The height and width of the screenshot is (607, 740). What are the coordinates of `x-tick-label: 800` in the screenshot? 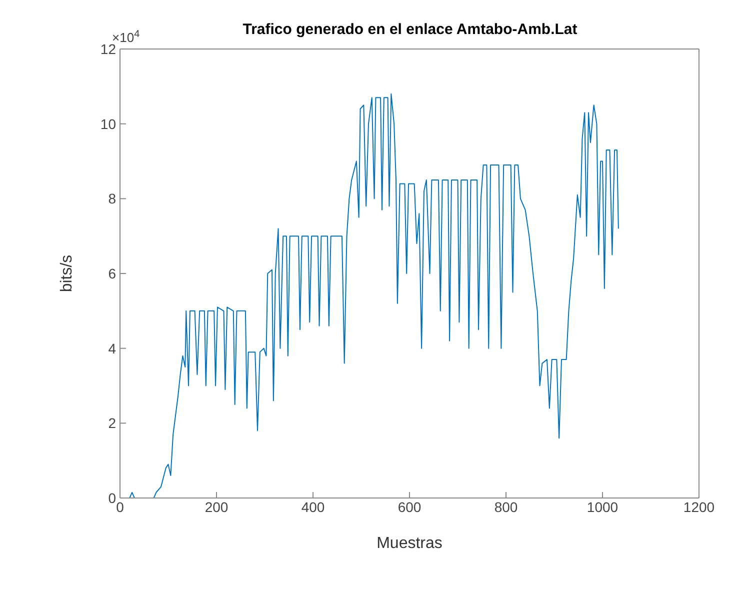 It's located at (506, 506).